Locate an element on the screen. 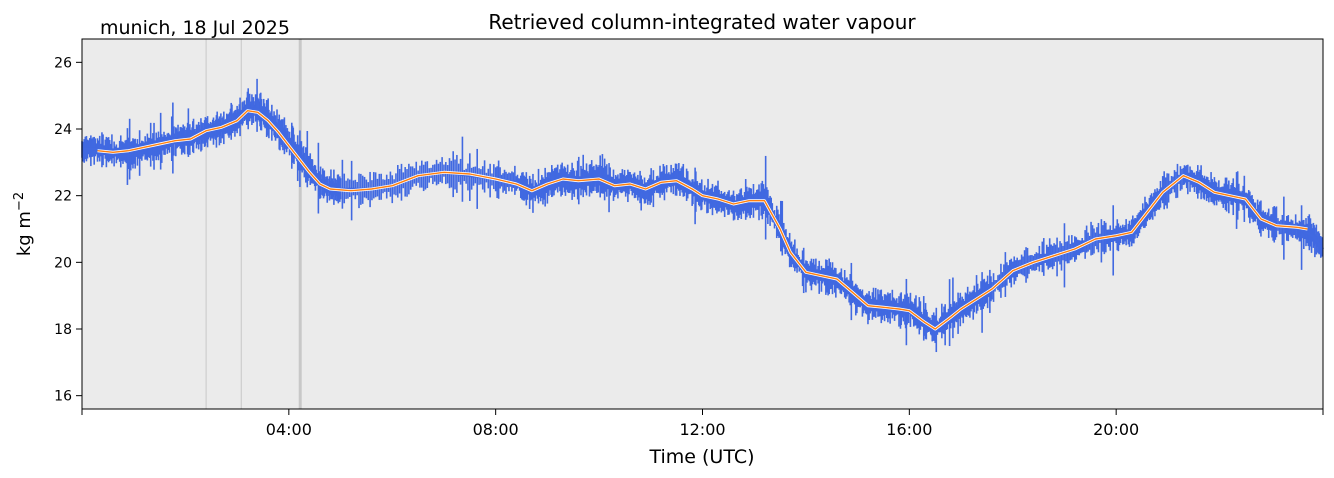 The height and width of the screenshot is (478, 1334). location-date-label: munich, 18 Jul 2025 is located at coordinates (195, 28).